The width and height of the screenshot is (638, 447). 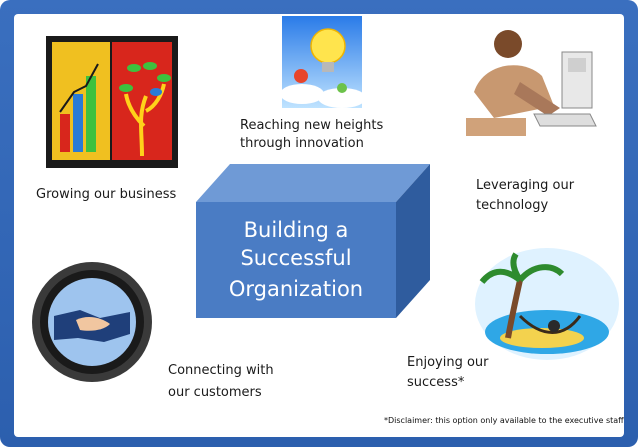 What do you see at coordinates (221, 370) in the screenshot?
I see `customers-label-line1: Connecting with` at bounding box center [221, 370].